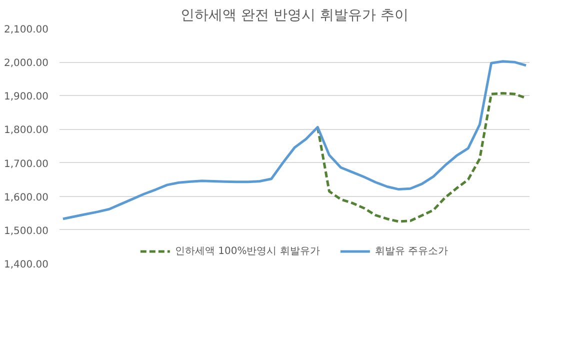  What do you see at coordinates (26, 231) in the screenshot?
I see `y-tick-label: 1,500.00` at bounding box center [26, 231].